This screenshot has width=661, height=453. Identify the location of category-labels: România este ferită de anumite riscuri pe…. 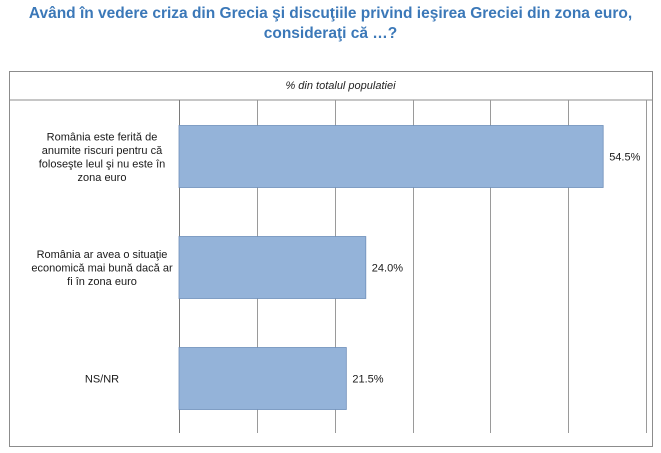
(102, 258).